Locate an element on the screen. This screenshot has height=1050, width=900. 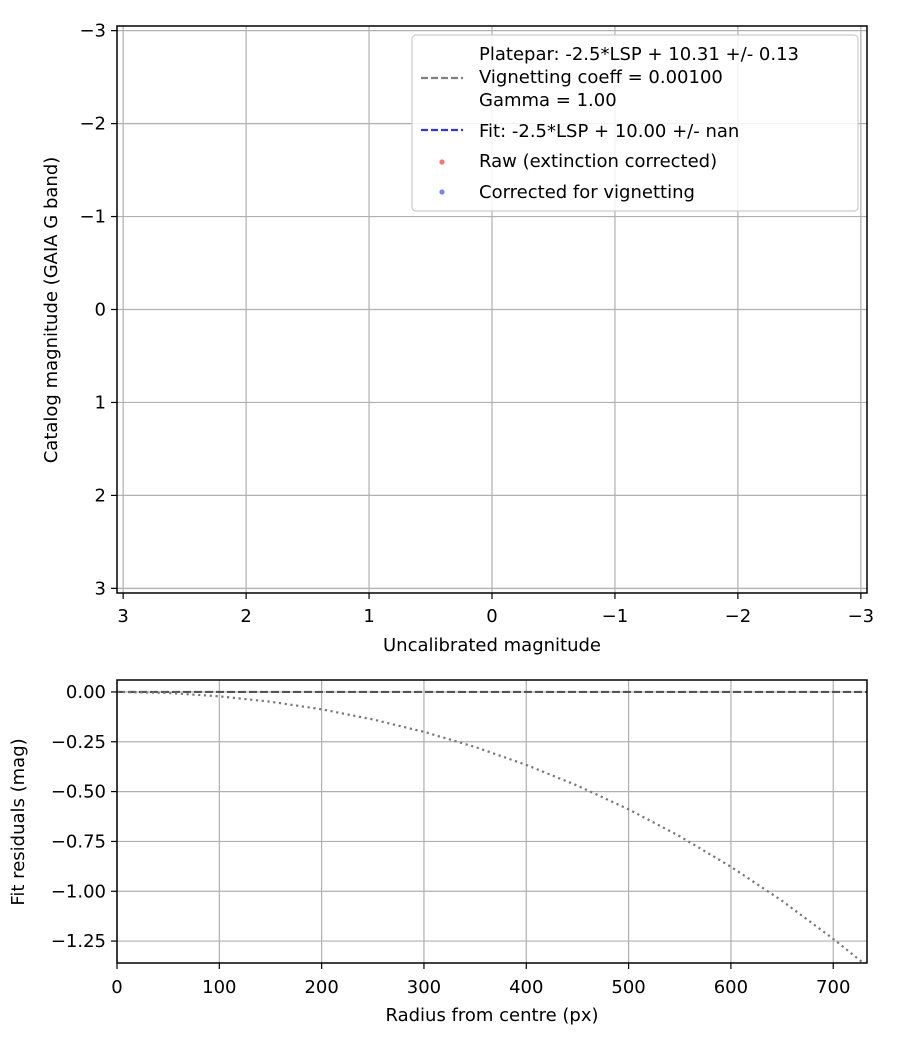
top-y-tick-label: 1 is located at coordinates (100, 402).